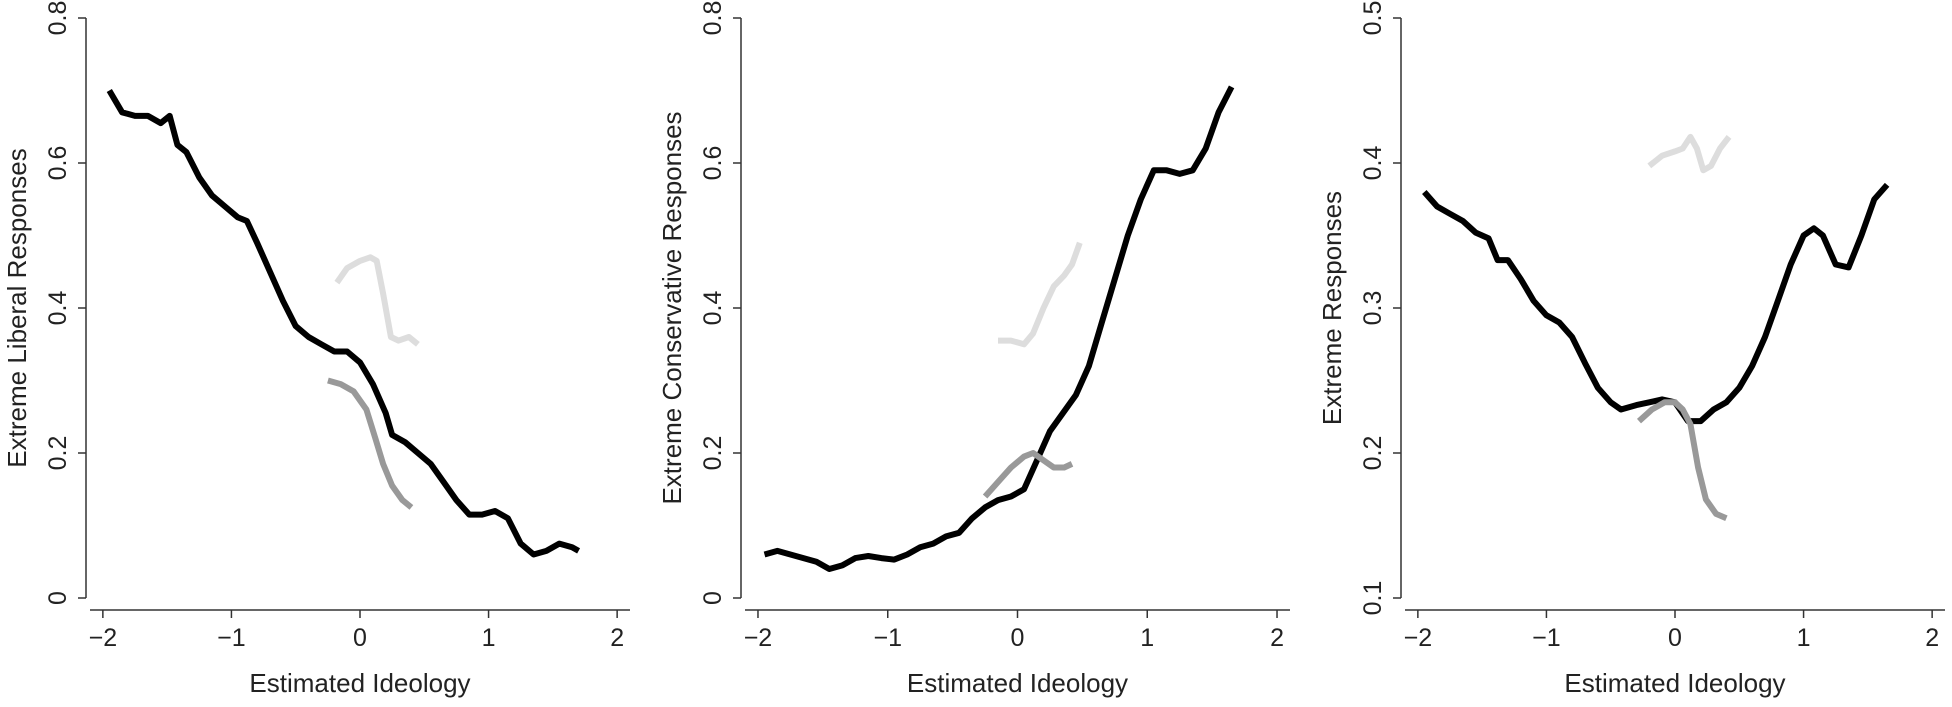  I want to click on y-tick-label: 0.3, so click(1373, 308).